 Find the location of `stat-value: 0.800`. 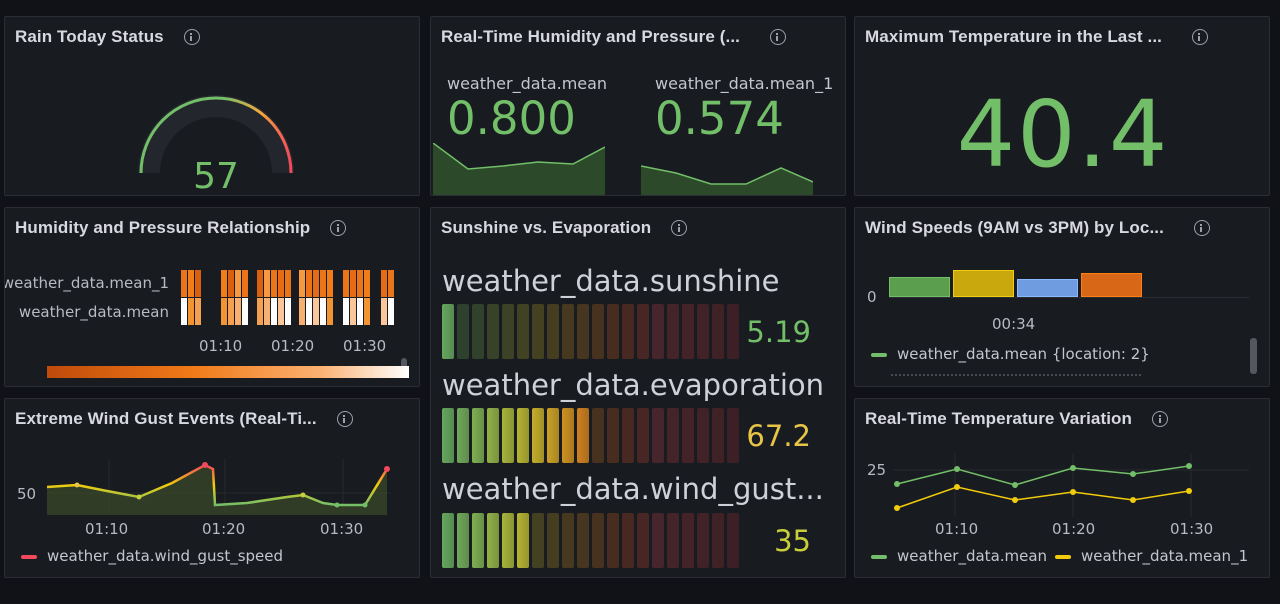

stat-value: 0.800 is located at coordinates (511, 118).